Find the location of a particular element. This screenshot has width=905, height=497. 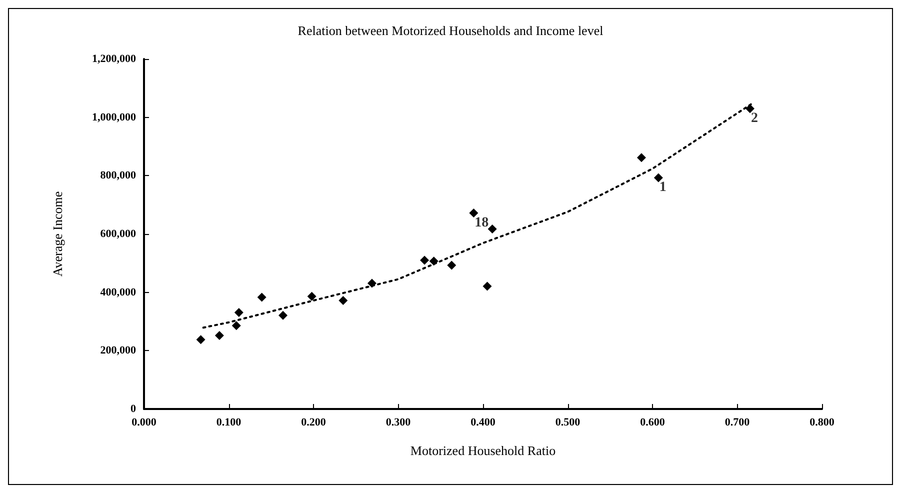

x-tick-label: 0.400 is located at coordinates (483, 422).